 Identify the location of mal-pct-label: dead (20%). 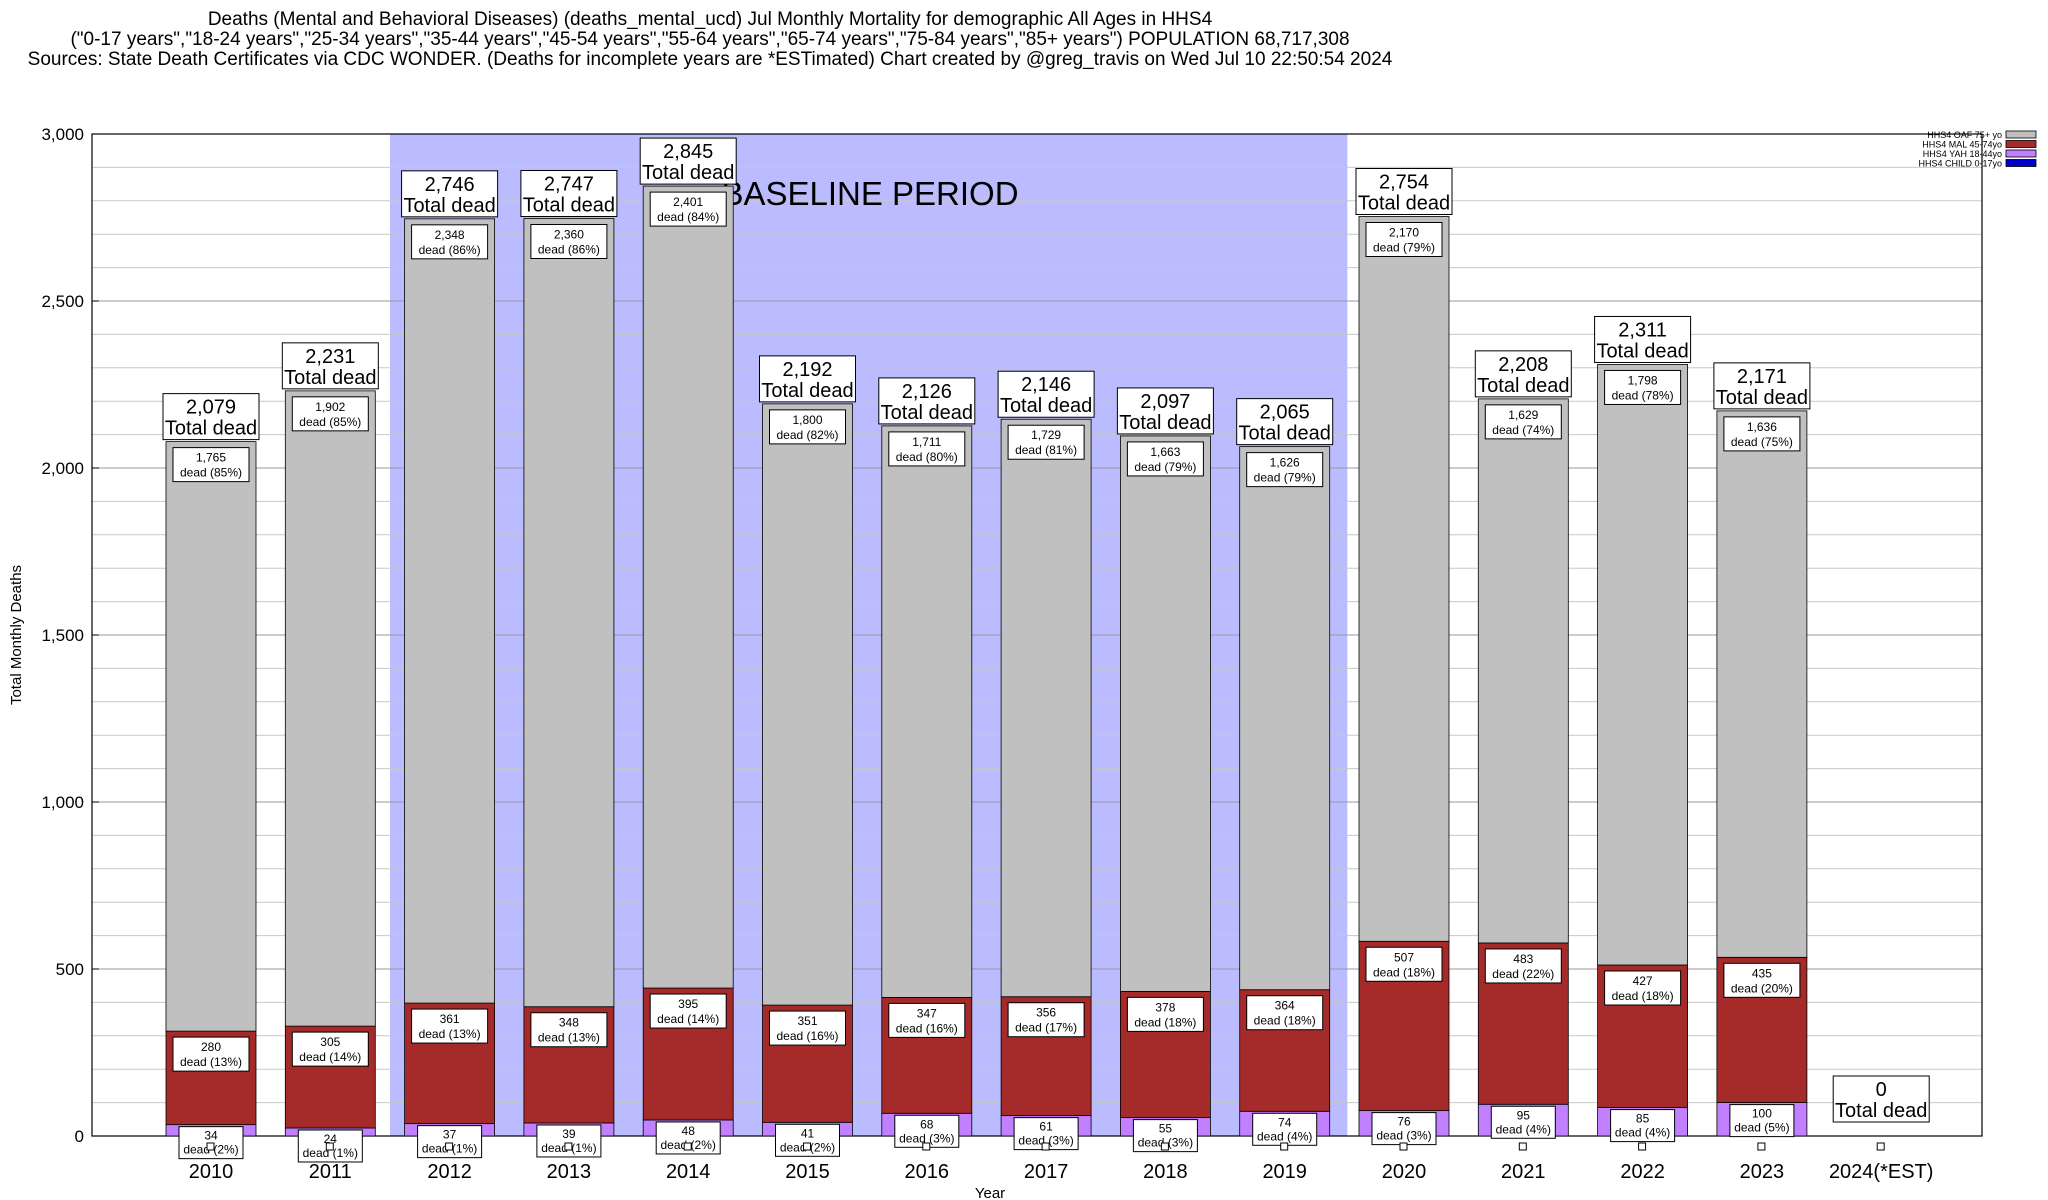
(1762, 988).